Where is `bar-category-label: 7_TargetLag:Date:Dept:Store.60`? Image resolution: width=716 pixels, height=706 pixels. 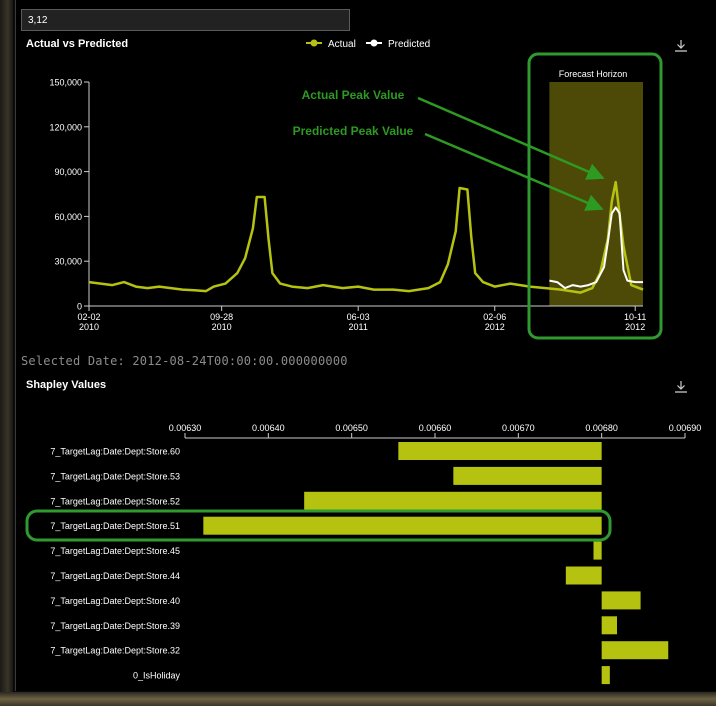
bar-category-label: 7_TargetLag:Date:Dept:Store.60 is located at coordinates (115, 452).